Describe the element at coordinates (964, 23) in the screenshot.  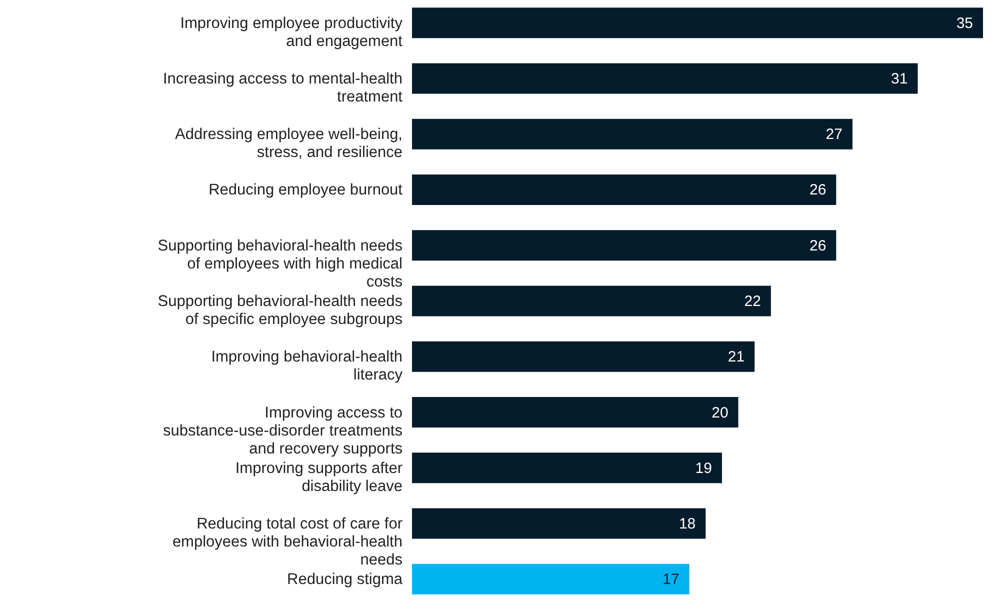
I see `data-label: 35` at that location.